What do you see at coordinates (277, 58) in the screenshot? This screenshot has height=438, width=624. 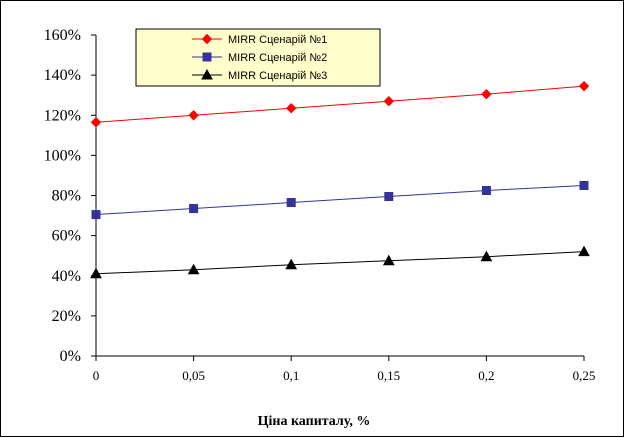 I see `legend-label-2: MIRR Сценарій №2` at bounding box center [277, 58].